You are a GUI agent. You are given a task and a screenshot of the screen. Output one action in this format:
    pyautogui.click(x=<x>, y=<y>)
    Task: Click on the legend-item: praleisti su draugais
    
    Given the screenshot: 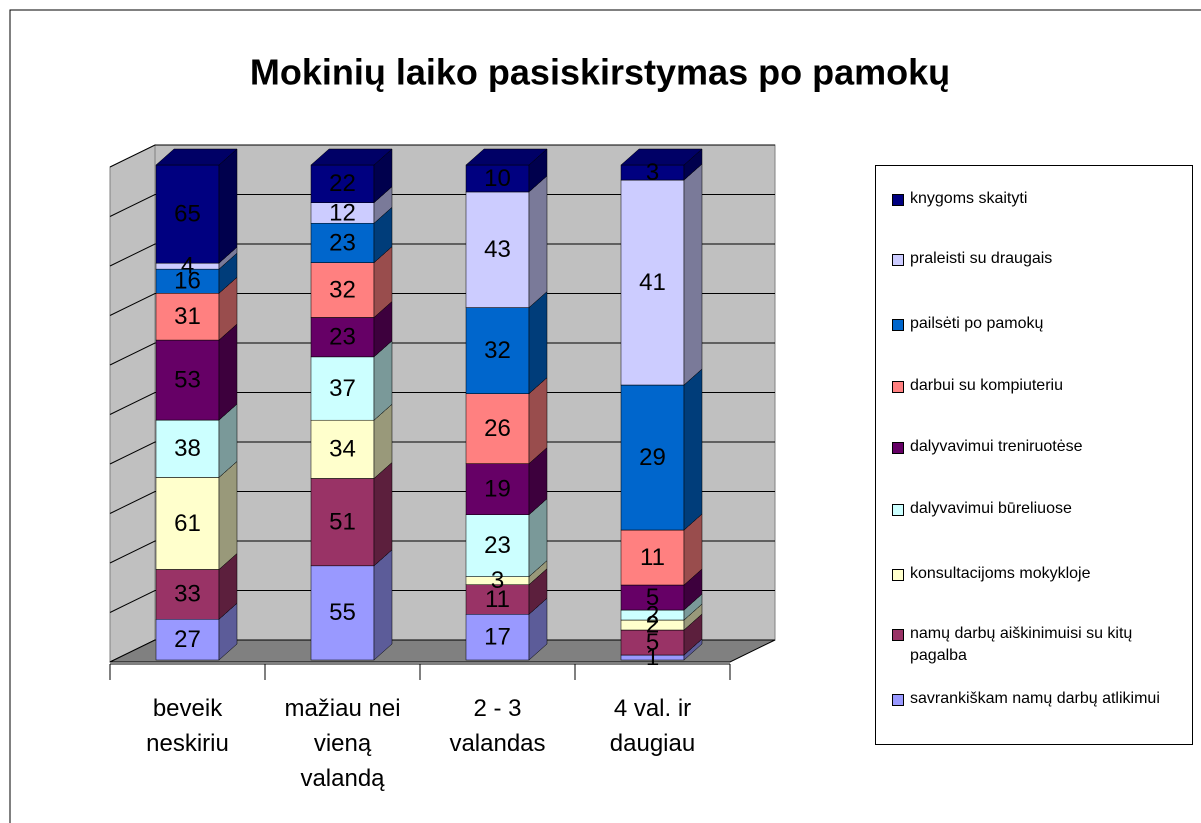 What is the action you would take?
    pyautogui.click(x=1037, y=259)
    